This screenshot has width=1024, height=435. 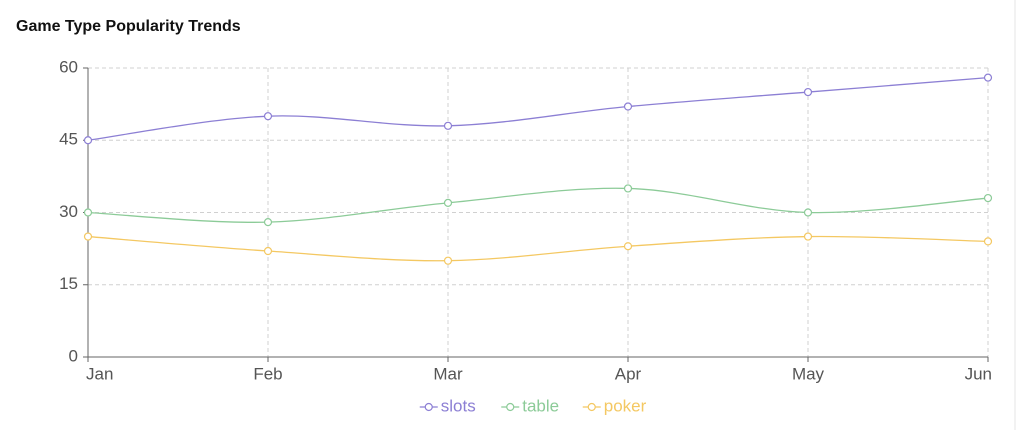 I want to click on x-tick-label: Mar, so click(x=448, y=373).